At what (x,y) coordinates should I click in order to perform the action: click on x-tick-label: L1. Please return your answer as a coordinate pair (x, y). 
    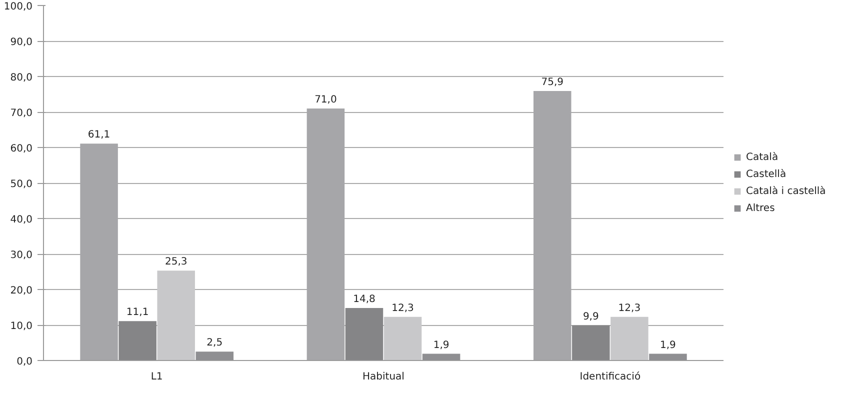
    Looking at the image, I should click on (156, 377).